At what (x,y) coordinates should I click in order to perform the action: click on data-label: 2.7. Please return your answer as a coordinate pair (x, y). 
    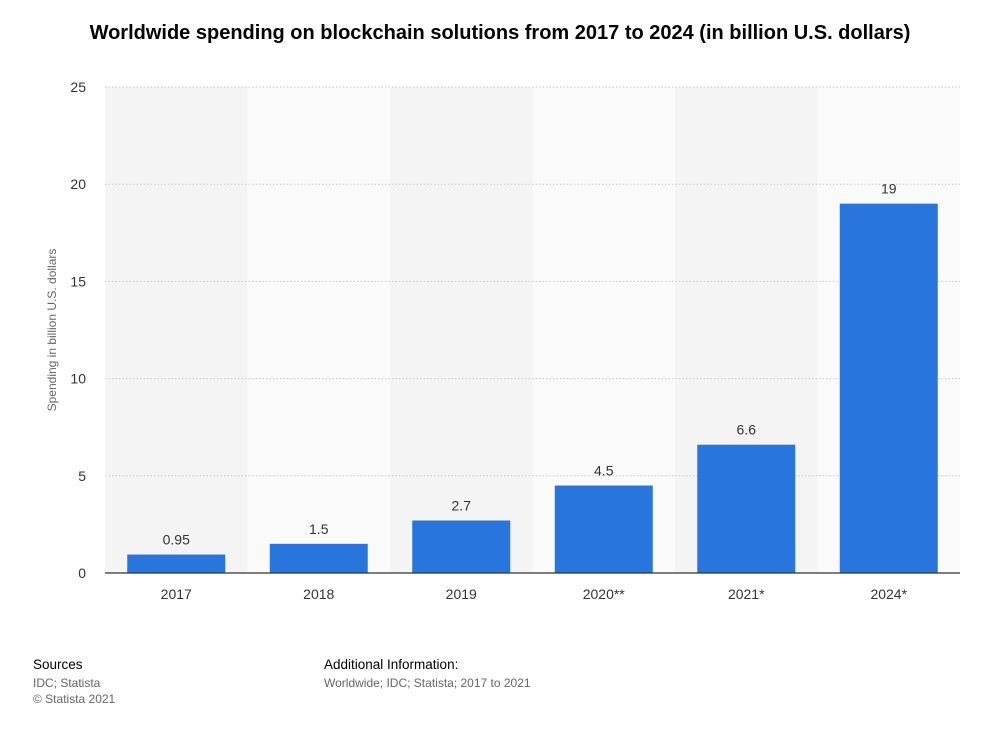
    Looking at the image, I should click on (462, 506).